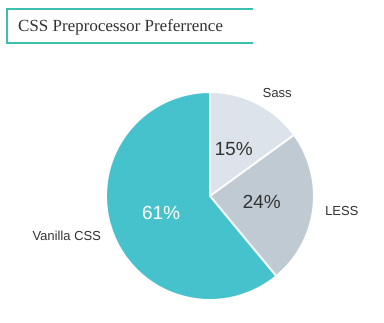  Describe the element at coordinates (277, 92) in the screenshot. I see `slice-label: Sass` at that location.